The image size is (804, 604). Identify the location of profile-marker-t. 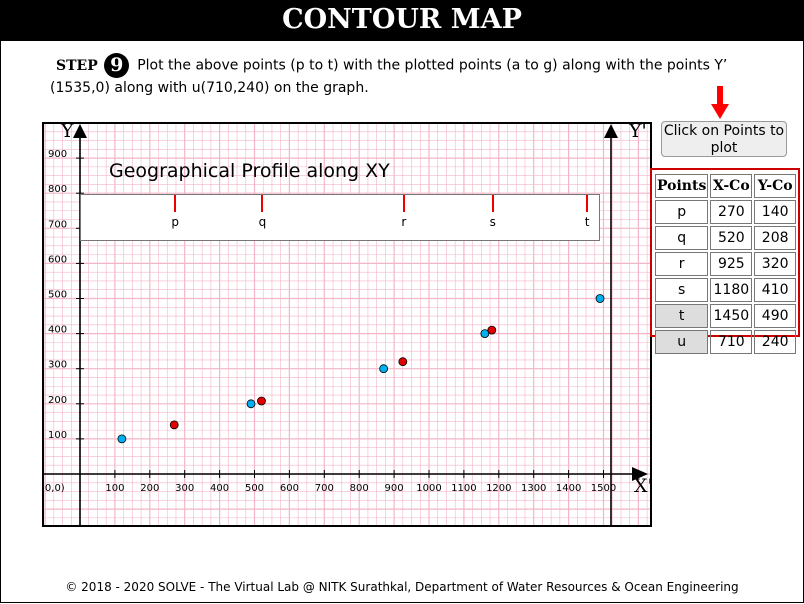
(587, 203).